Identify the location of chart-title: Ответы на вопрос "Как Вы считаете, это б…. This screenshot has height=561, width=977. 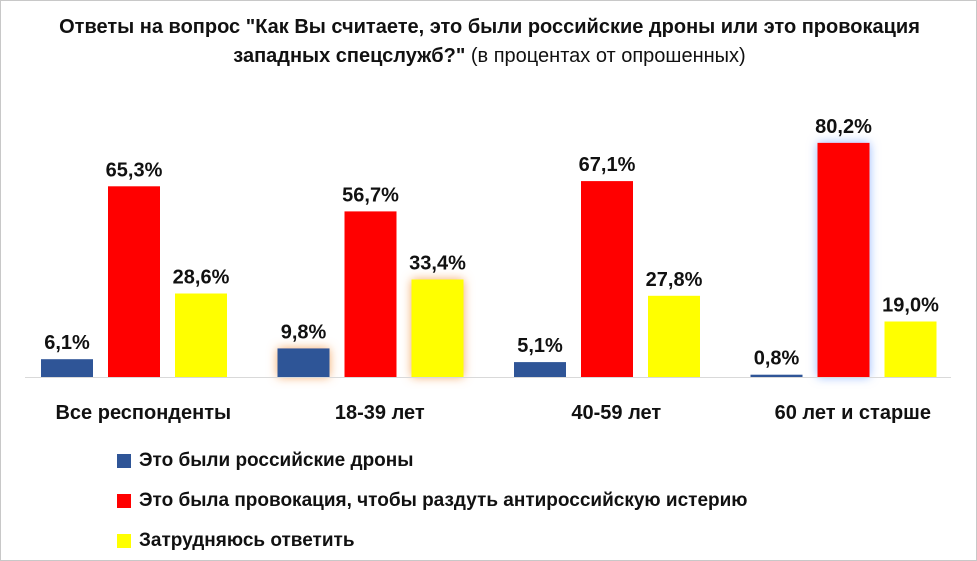
(489, 42).